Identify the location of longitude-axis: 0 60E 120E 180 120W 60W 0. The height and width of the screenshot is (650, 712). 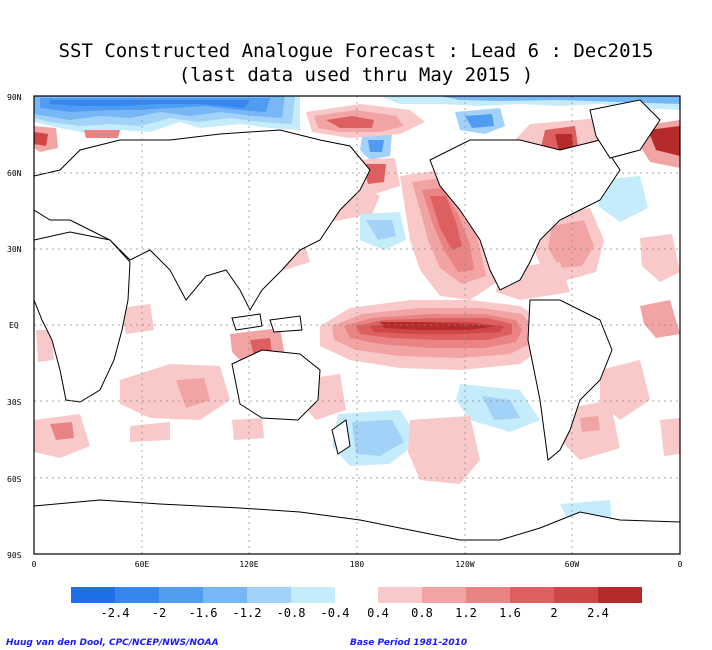
(357, 564).